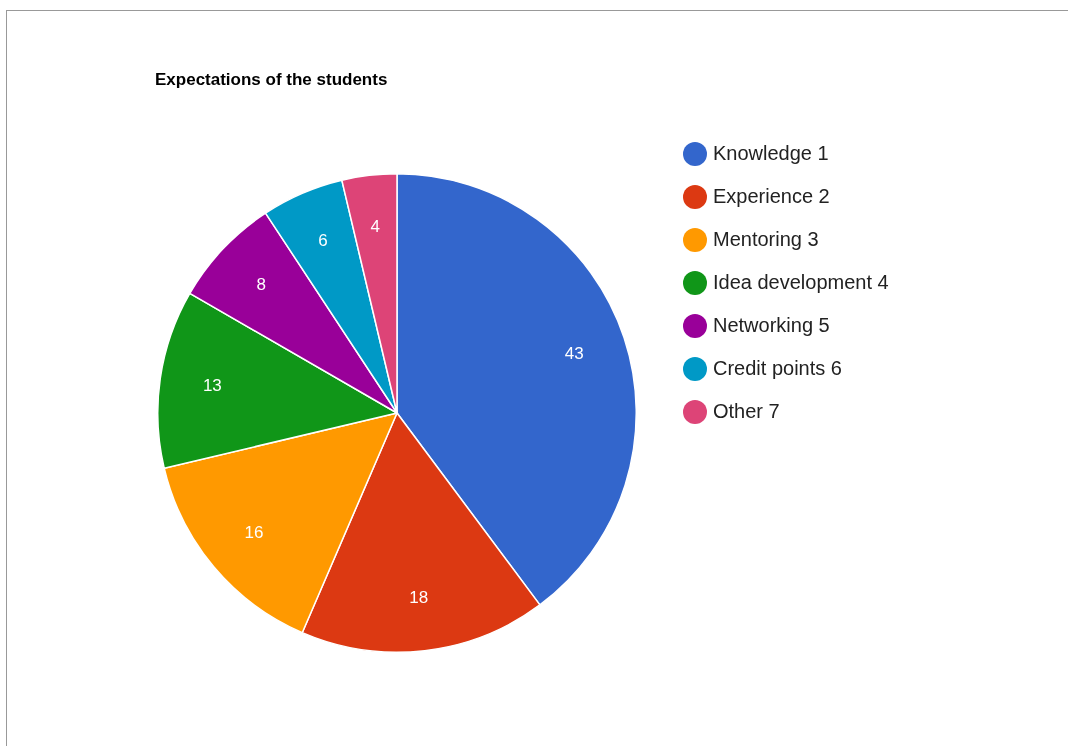  What do you see at coordinates (778, 368) in the screenshot?
I see `legend-label: Credit points 6` at bounding box center [778, 368].